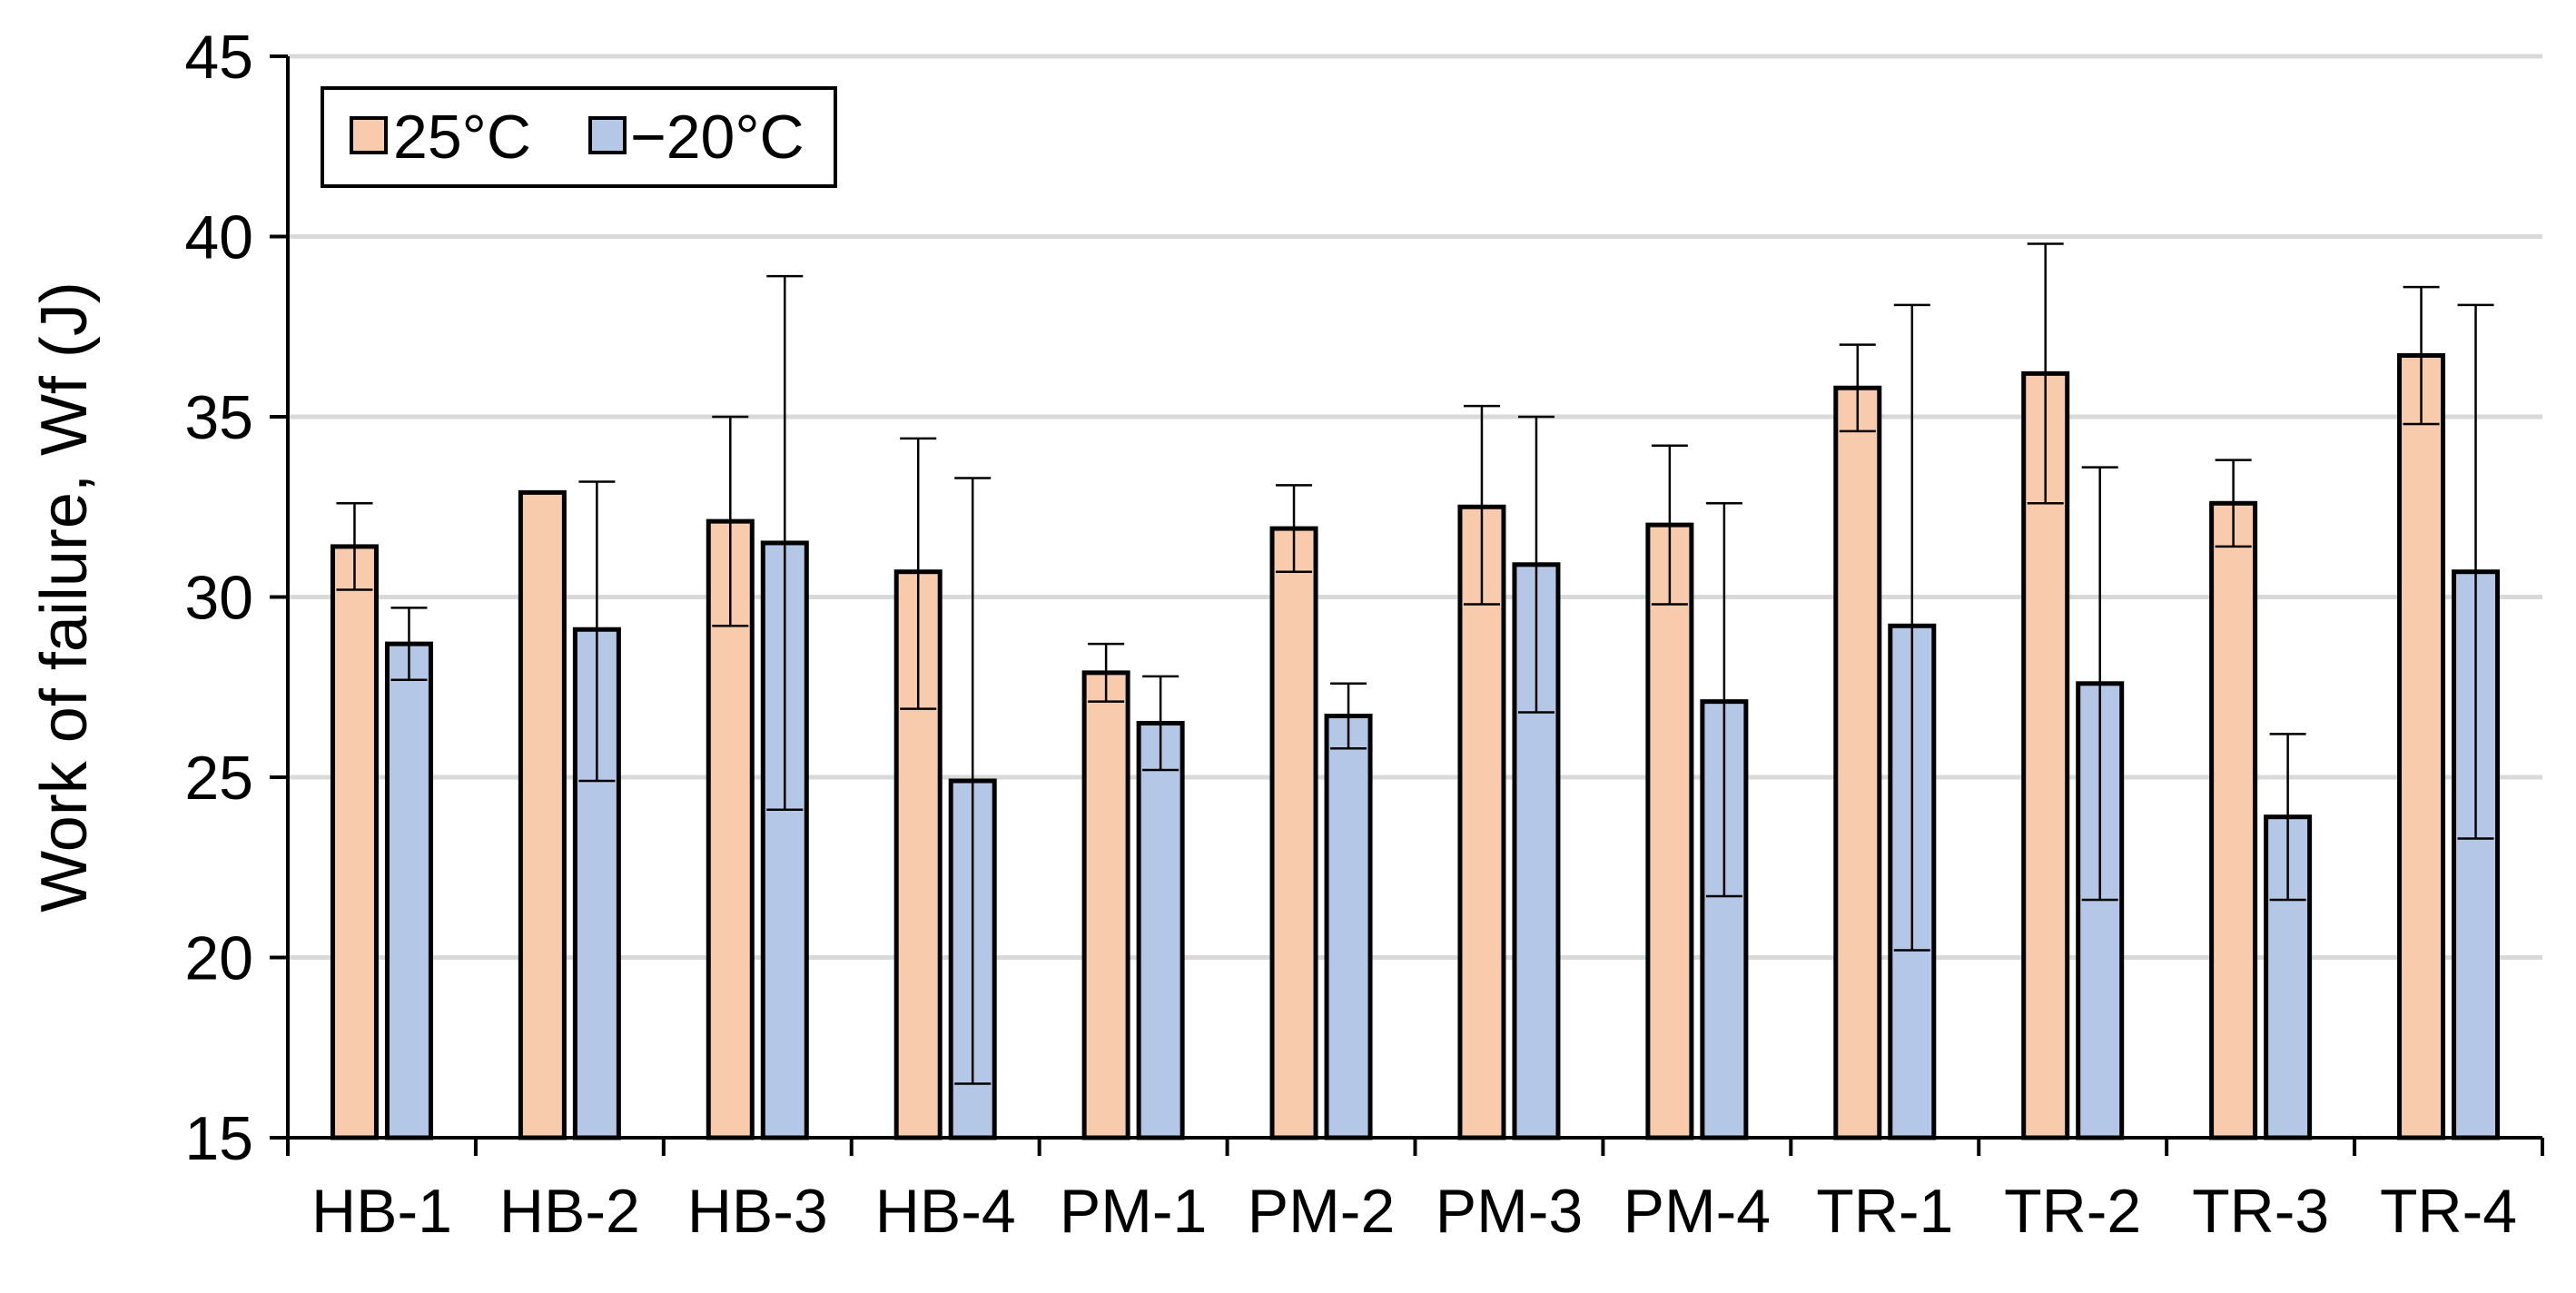 The image size is (2576, 1293). I want to click on x-tick-label: PM-4, so click(1697, 1211).